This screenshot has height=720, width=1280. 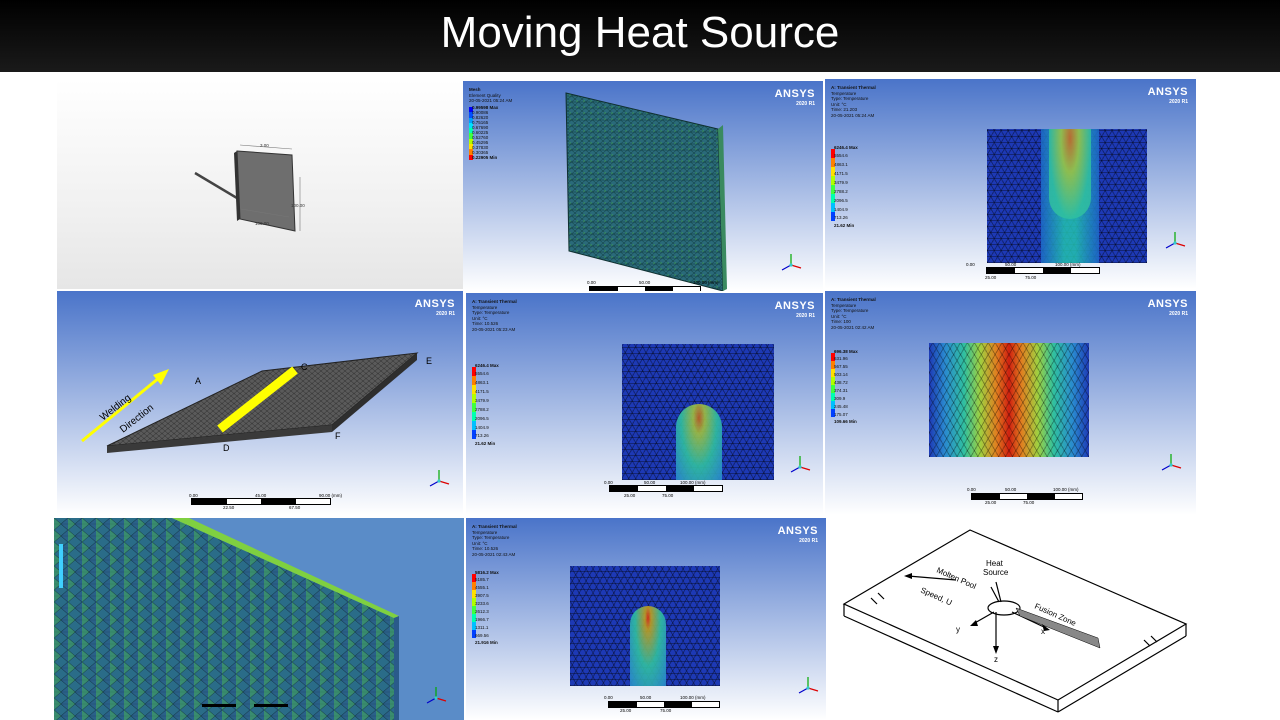 What do you see at coordinates (841, 382) in the screenshot?
I see `legend-value: 438.72` at bounding box center [841, 382].